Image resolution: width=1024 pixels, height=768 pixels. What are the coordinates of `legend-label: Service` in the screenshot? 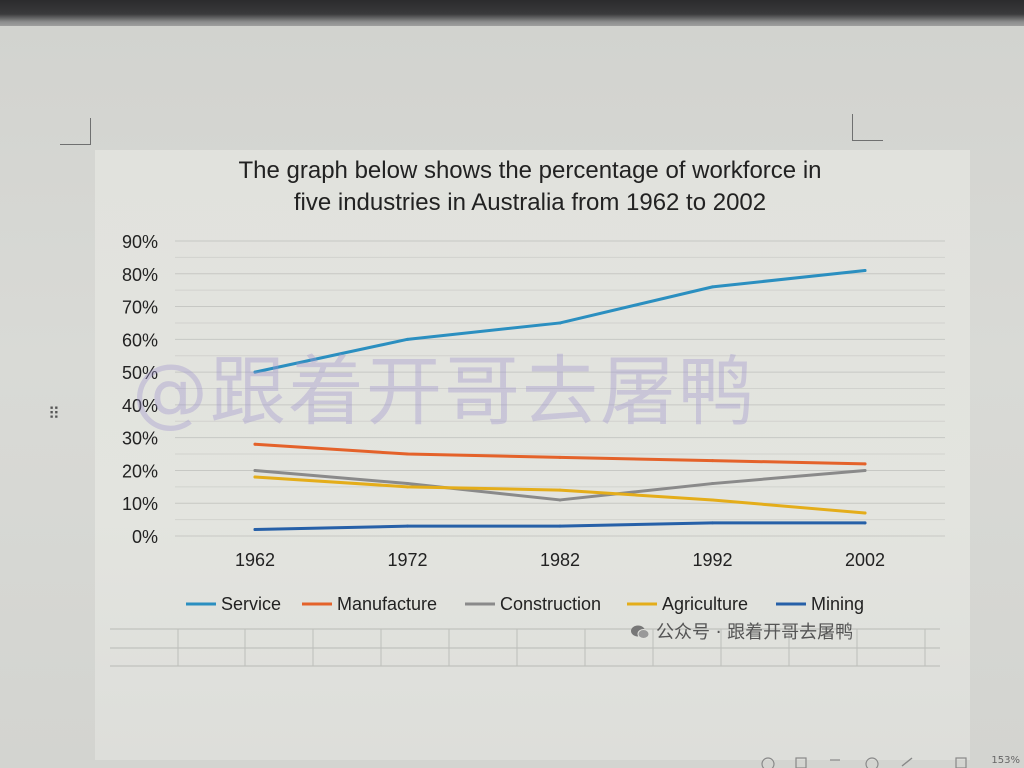 It's located at (251, 604).